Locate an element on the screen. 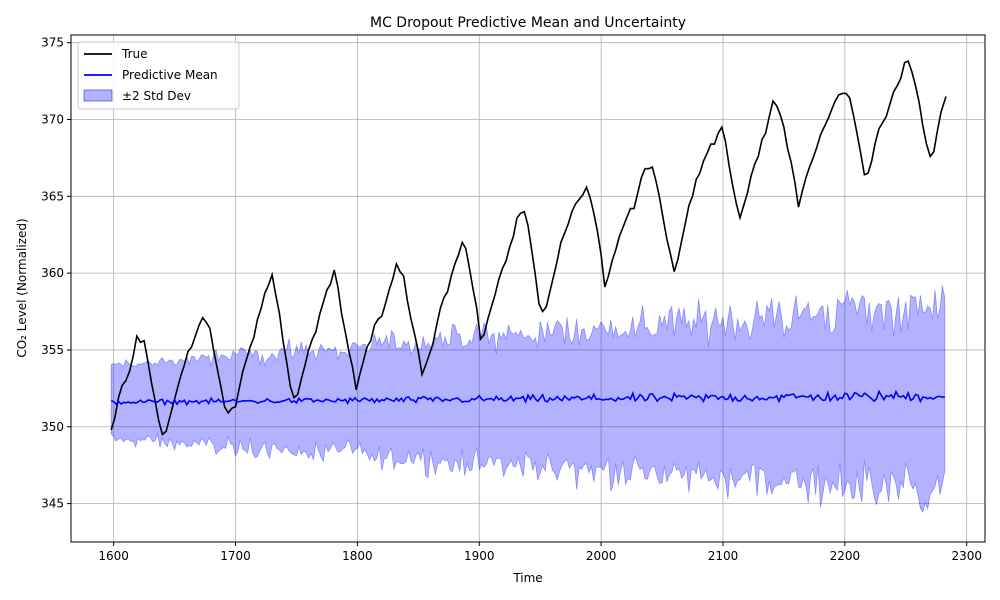 Image resolution: width=1000 pixels, height=600 pixels. predictive-mean-line is located at coordinates (527, 398).